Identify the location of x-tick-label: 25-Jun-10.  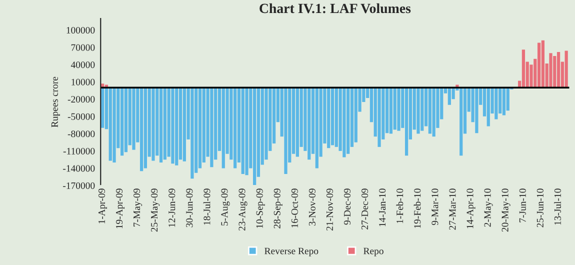
(540, 208).